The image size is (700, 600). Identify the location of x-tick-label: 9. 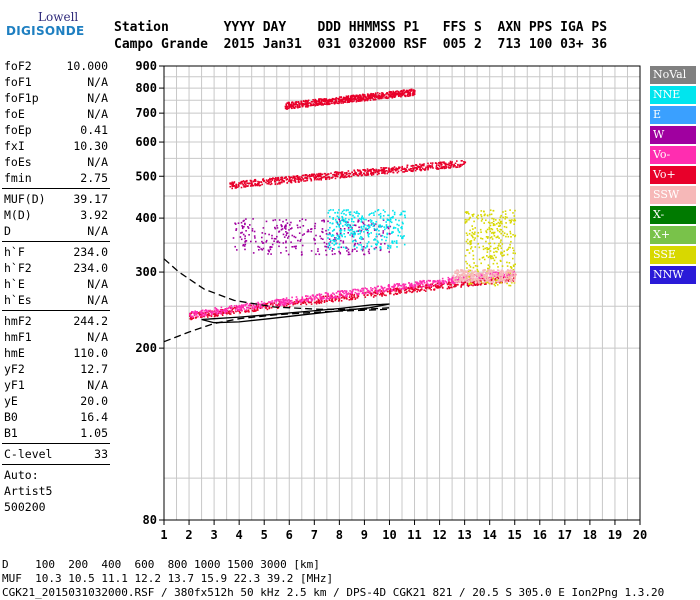
(364, 535).